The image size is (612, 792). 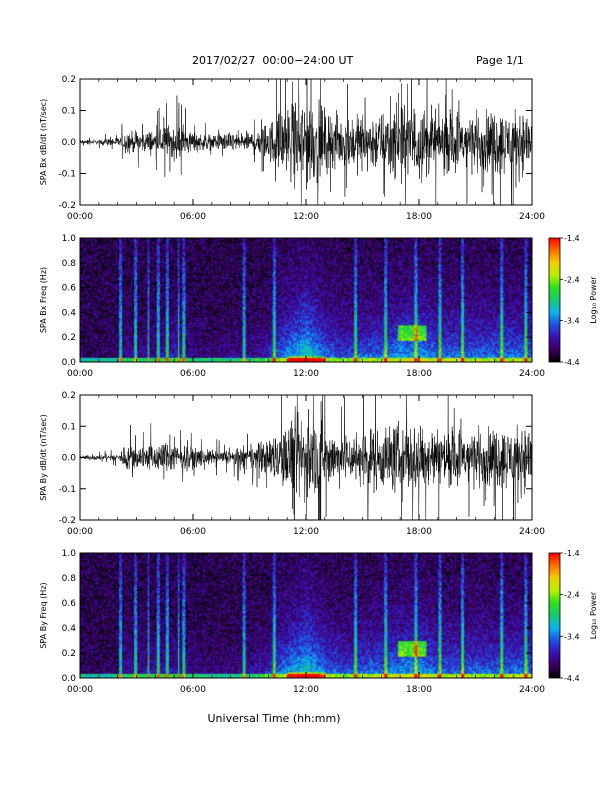 I want to click on y-axis-label: SPA Bx dB/dt (nT/sec), so click(x=43, y=142).